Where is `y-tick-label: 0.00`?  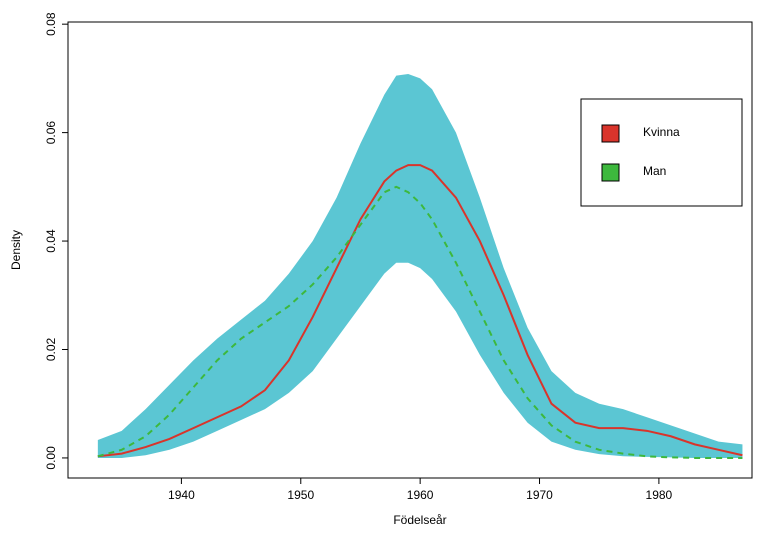
y-tick-label: 0.00 is located at coordinates (51, 458).